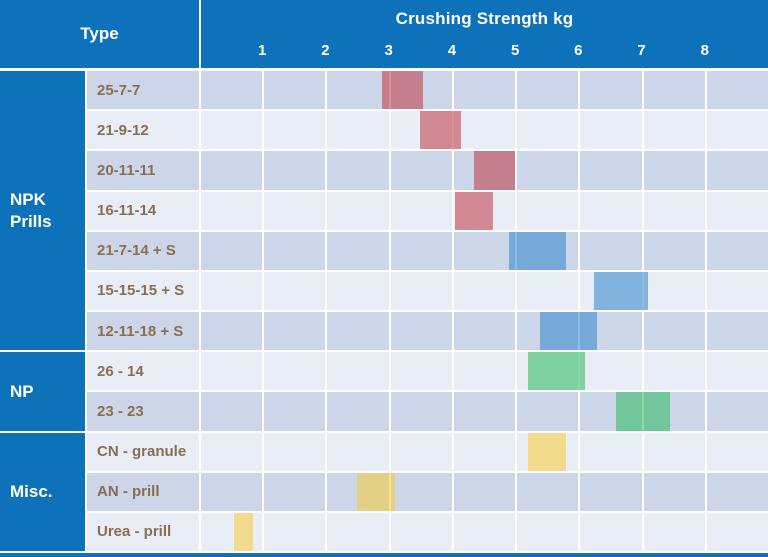 This screenshot has height=557, width=768. What do you see at coordinates (483, 250) in the screenshot?
I see `plot-row-21-7-14-s` at bounding box center [483, 250].